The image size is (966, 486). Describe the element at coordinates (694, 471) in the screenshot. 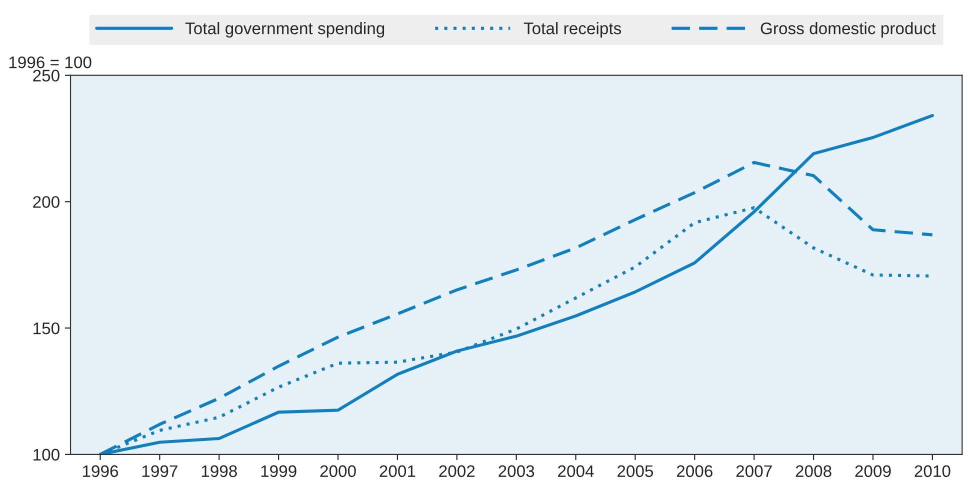

I see `x-tick-label: 2006` at that location.